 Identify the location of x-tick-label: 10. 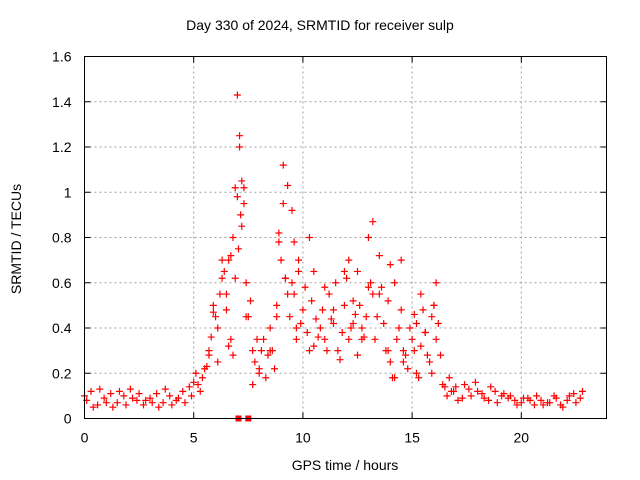
(303, 438).